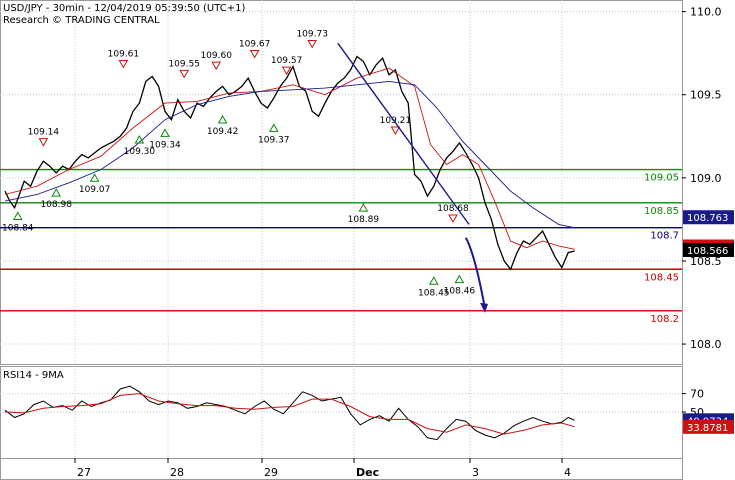 This screenshot has height=480, width=735. What do you see at coordinates (706, 12) in the screenshot?
I see `y-tick-label: 110.0` at bounding box center [706, 12].